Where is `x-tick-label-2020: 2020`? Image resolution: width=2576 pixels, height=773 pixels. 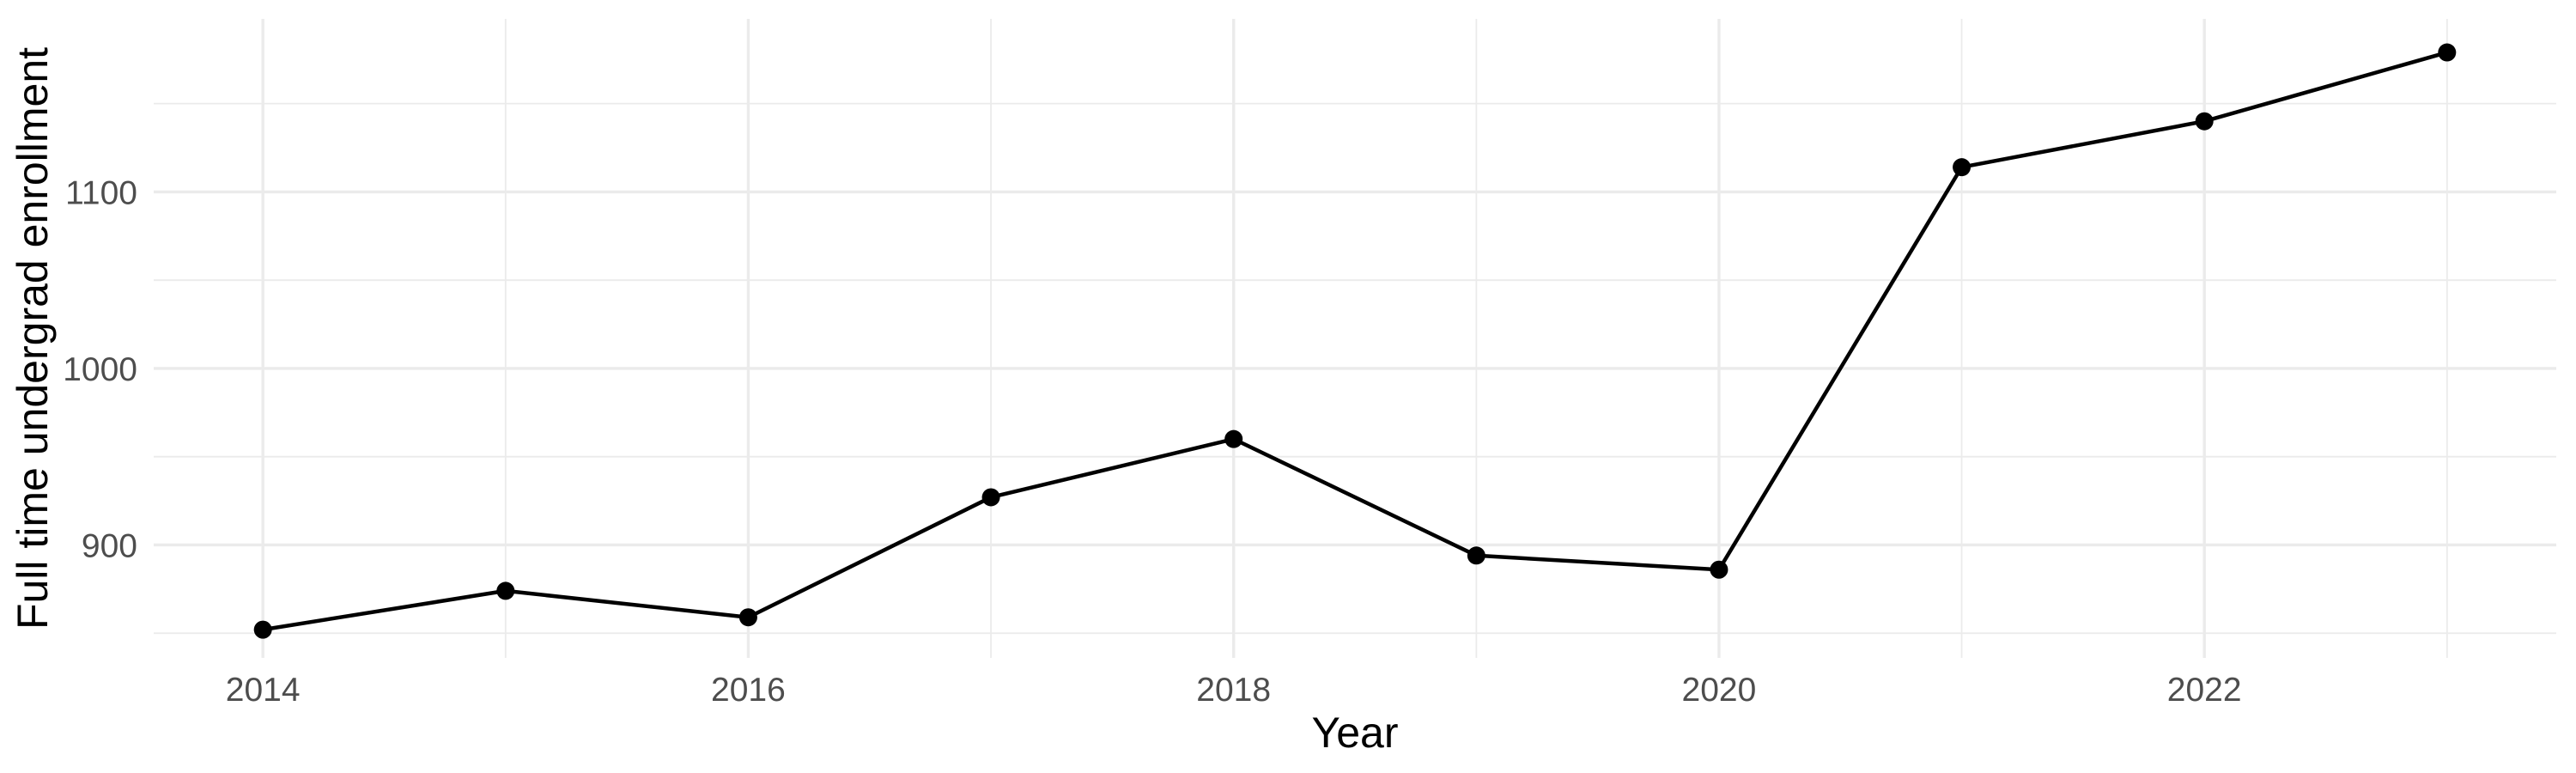
x-tick-label-2020: 2020 is located at coordinates (1719, 690).